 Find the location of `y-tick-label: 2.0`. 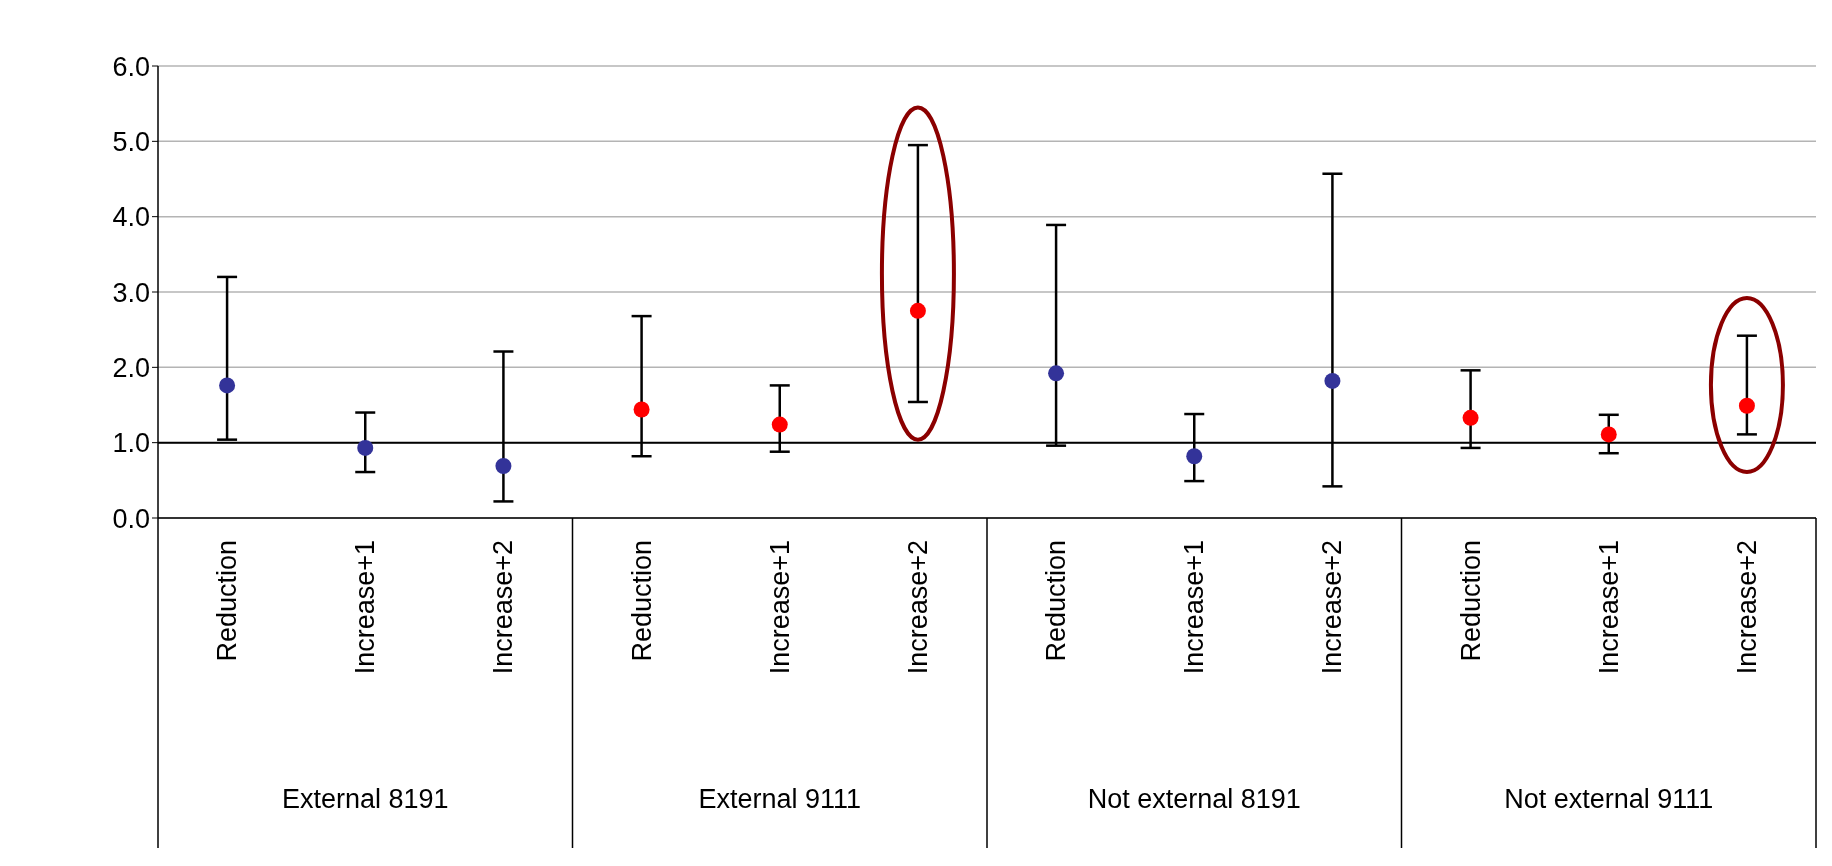

y-tick-label: 2.0 is located at coordinates (131, 367).